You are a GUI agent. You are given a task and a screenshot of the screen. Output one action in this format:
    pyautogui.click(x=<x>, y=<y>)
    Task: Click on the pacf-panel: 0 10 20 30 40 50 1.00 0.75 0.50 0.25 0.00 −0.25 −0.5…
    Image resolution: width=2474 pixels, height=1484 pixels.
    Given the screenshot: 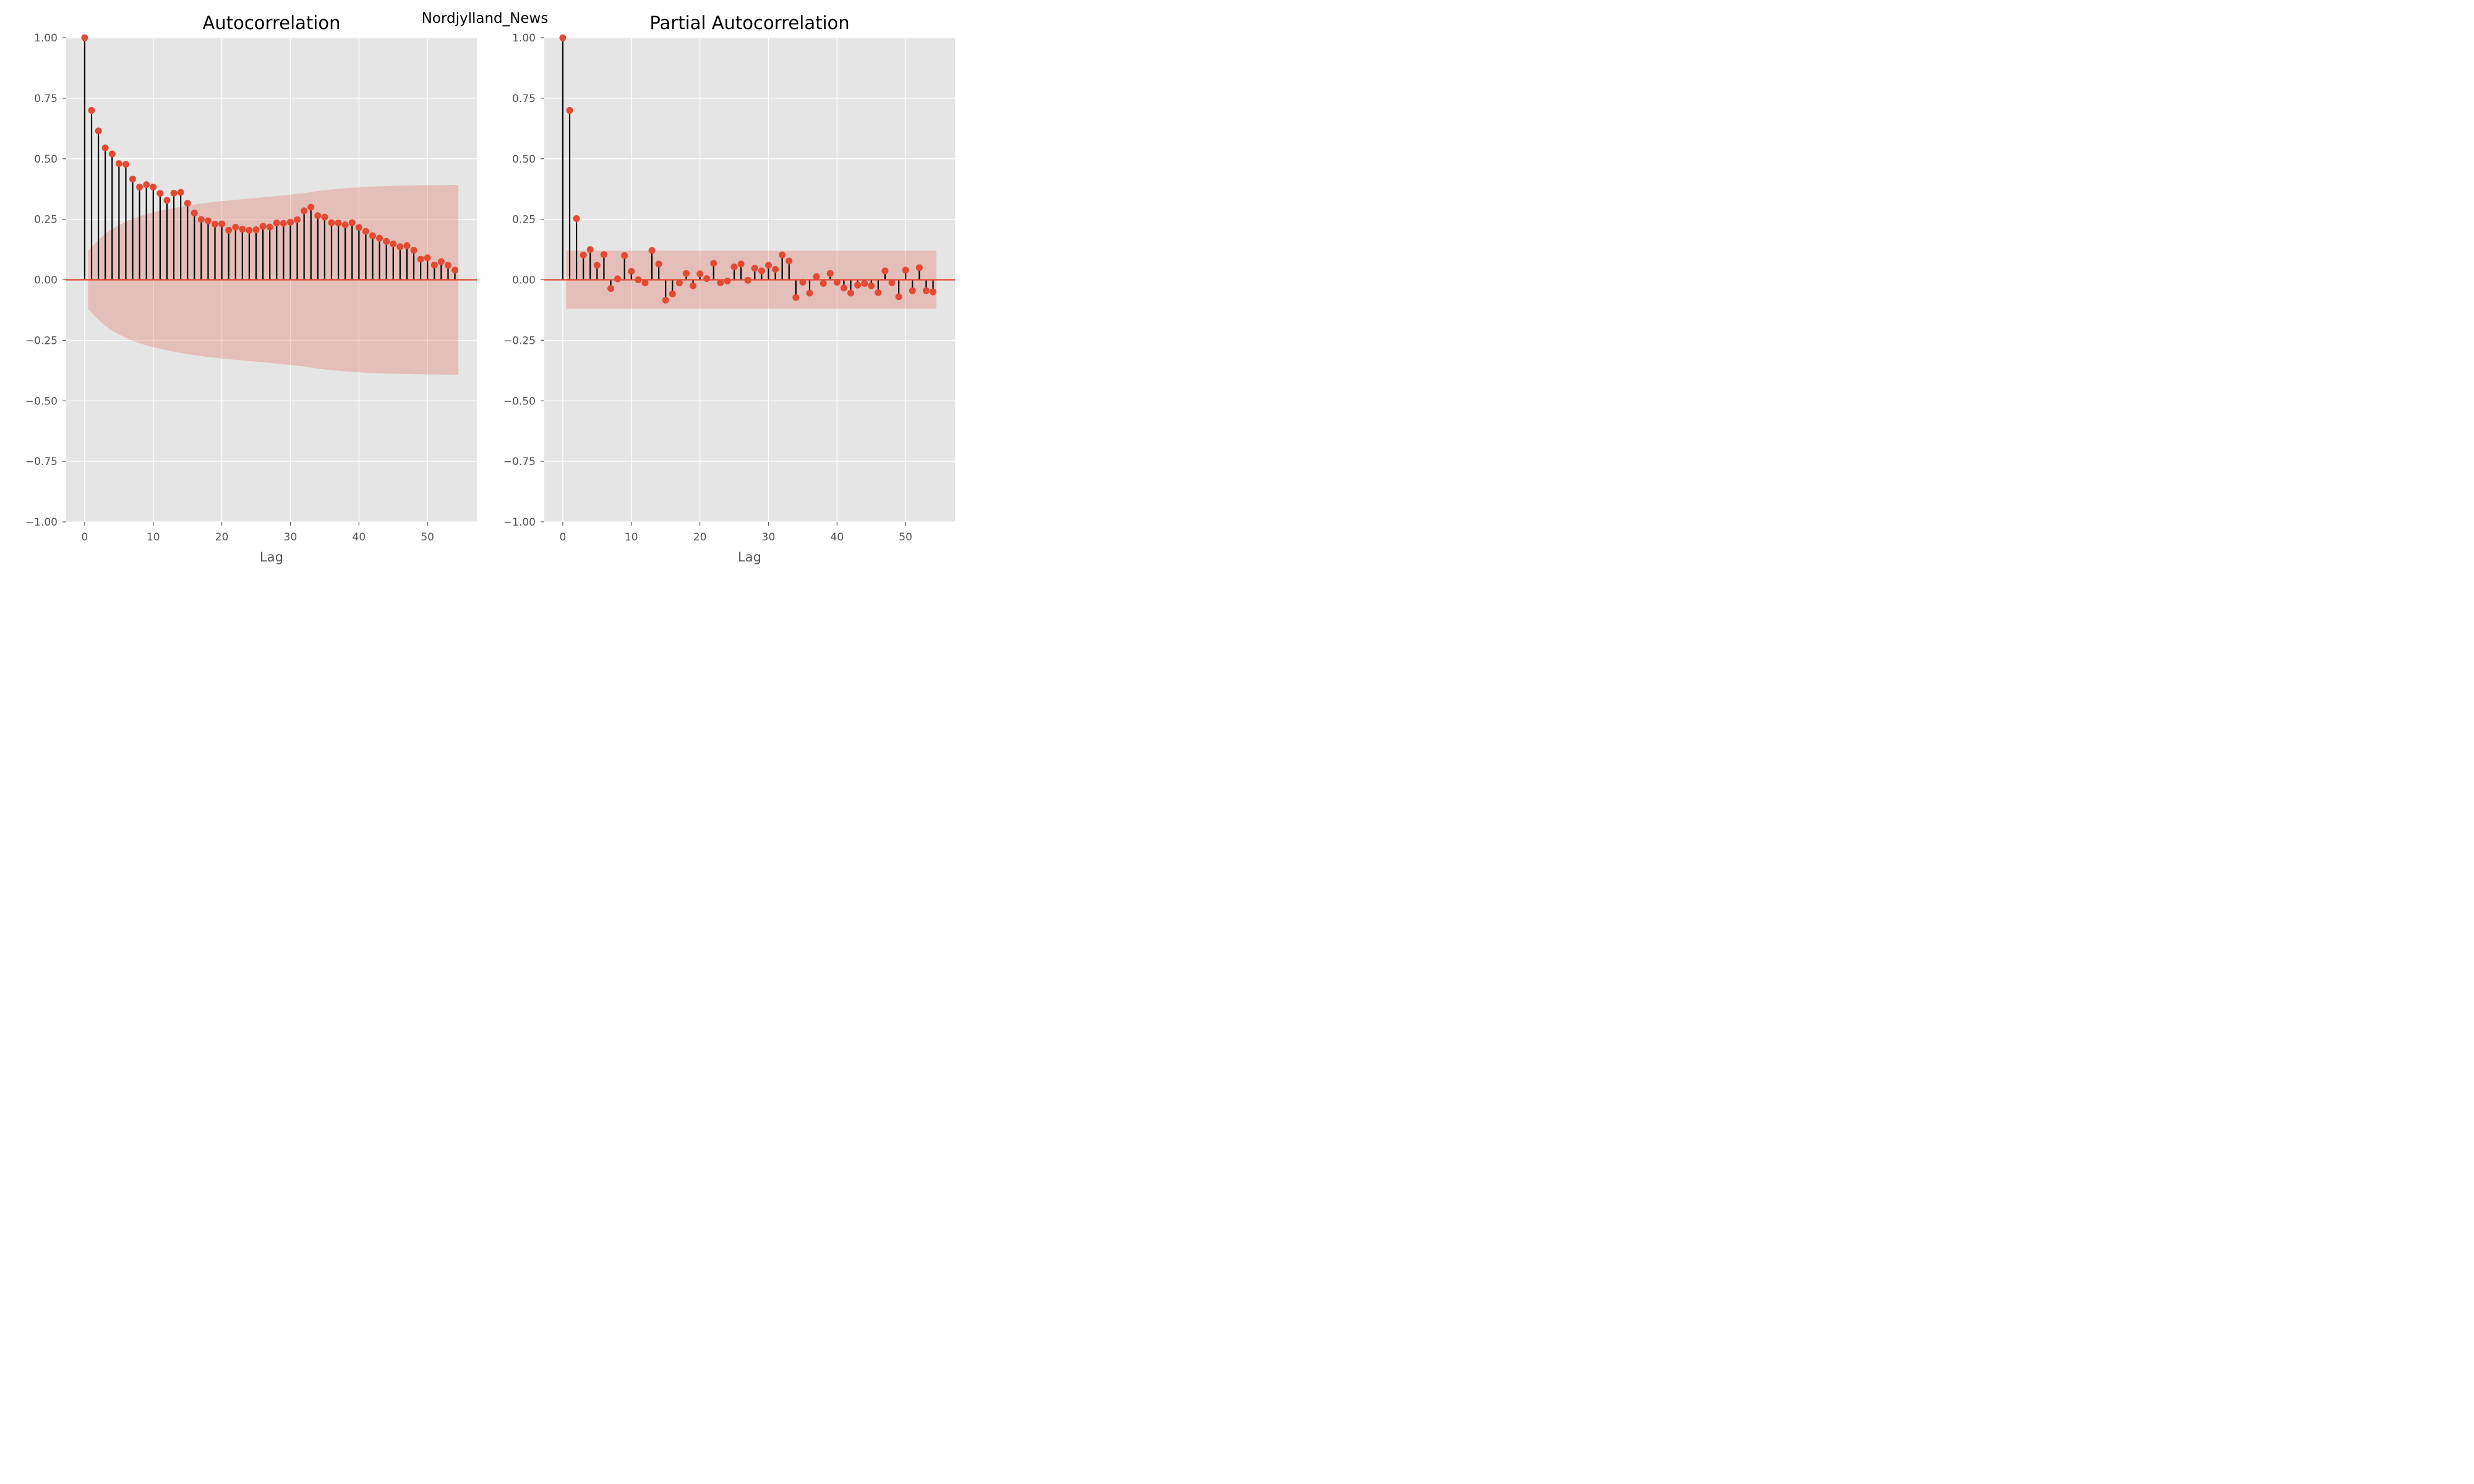 What is the action you would take?
    pyautogui.click(x=729, y=288)
    